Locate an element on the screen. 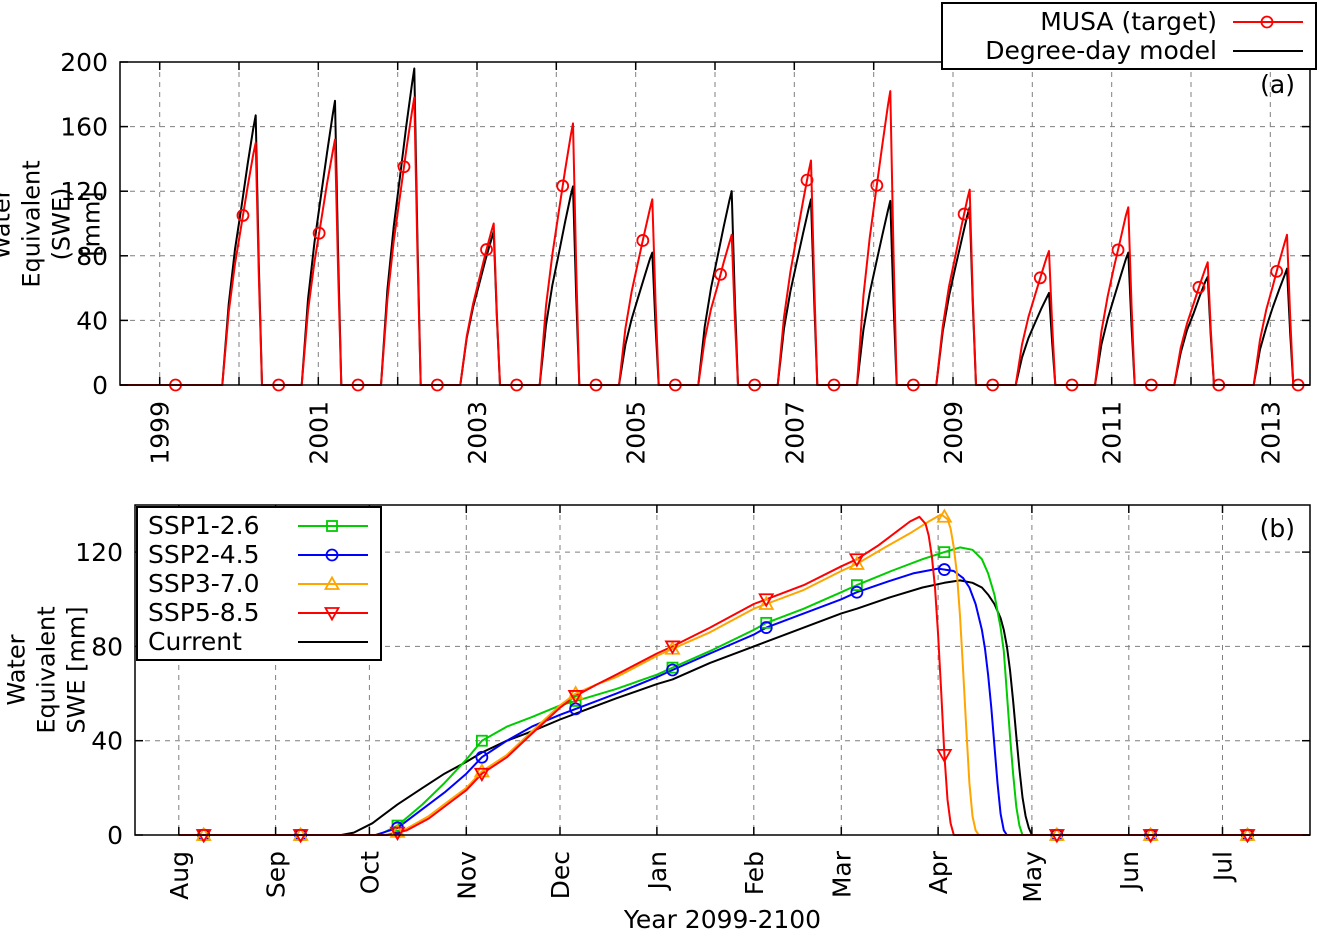  legend-label: SSP1-2.6 is located at coordinates (204, 525).